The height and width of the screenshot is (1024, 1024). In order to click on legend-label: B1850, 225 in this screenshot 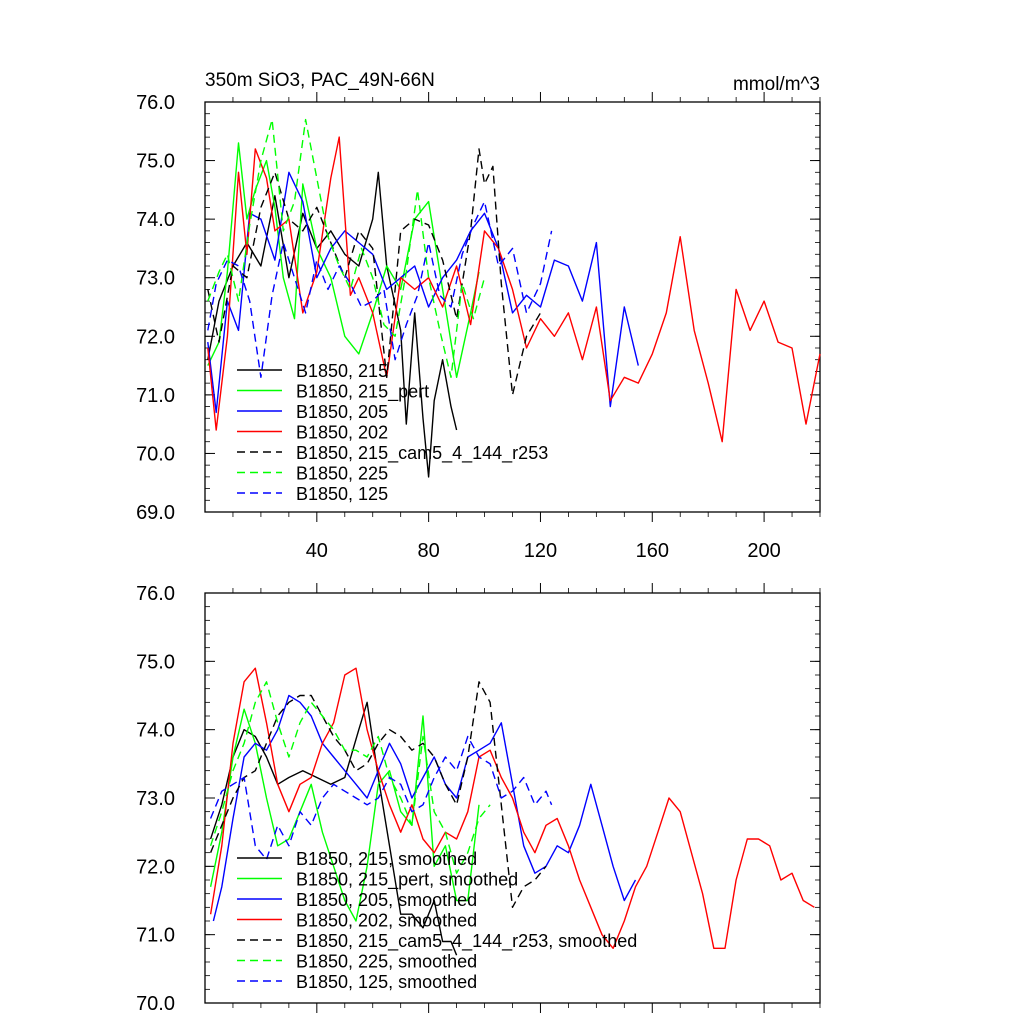, I will do `click(342, 474)`.